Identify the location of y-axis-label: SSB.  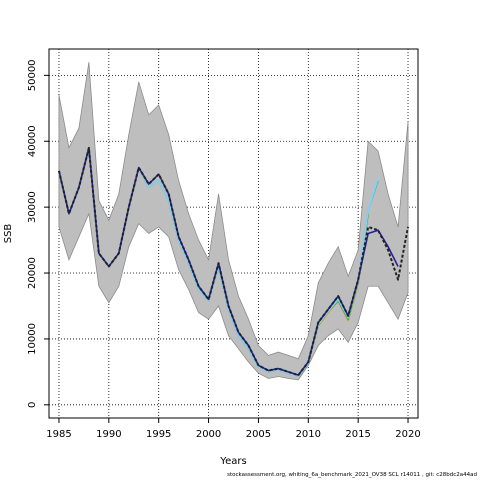
(8, 234).